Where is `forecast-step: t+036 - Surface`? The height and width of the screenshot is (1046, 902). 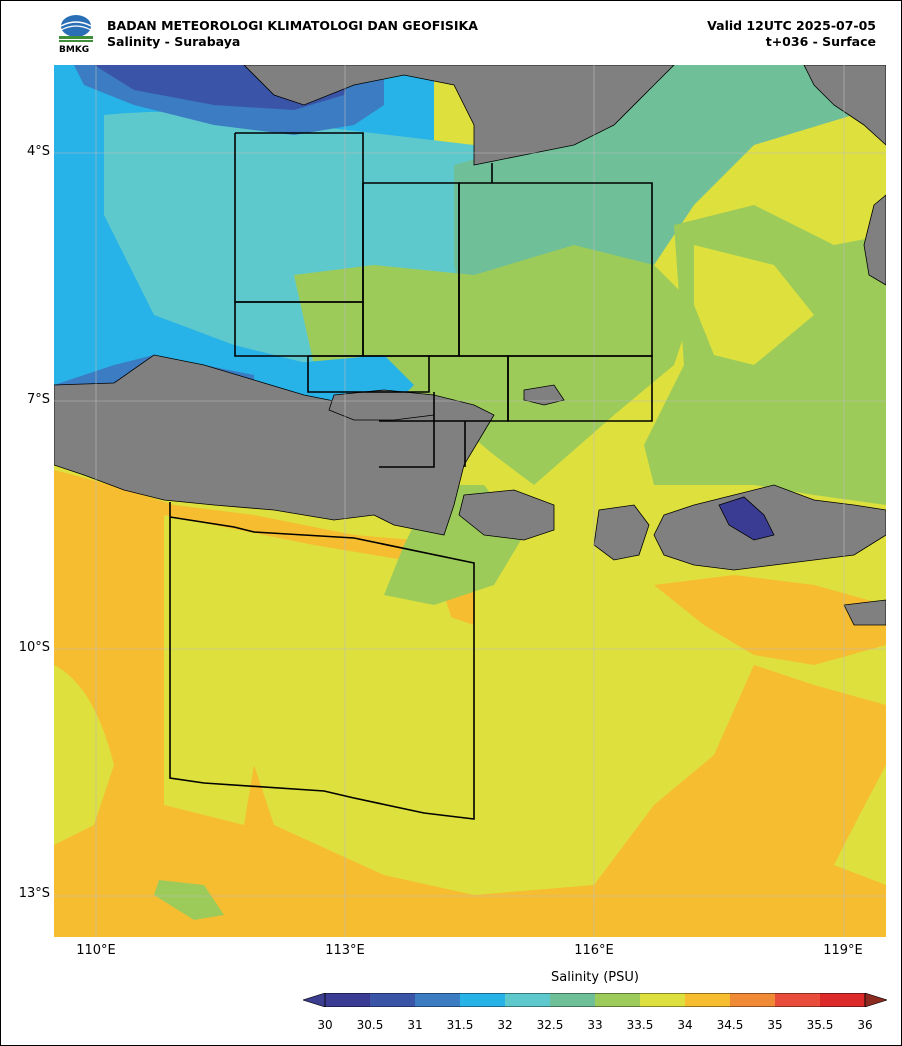
forecast-step: t+036 - Surface is located at coordinates (820, 41).